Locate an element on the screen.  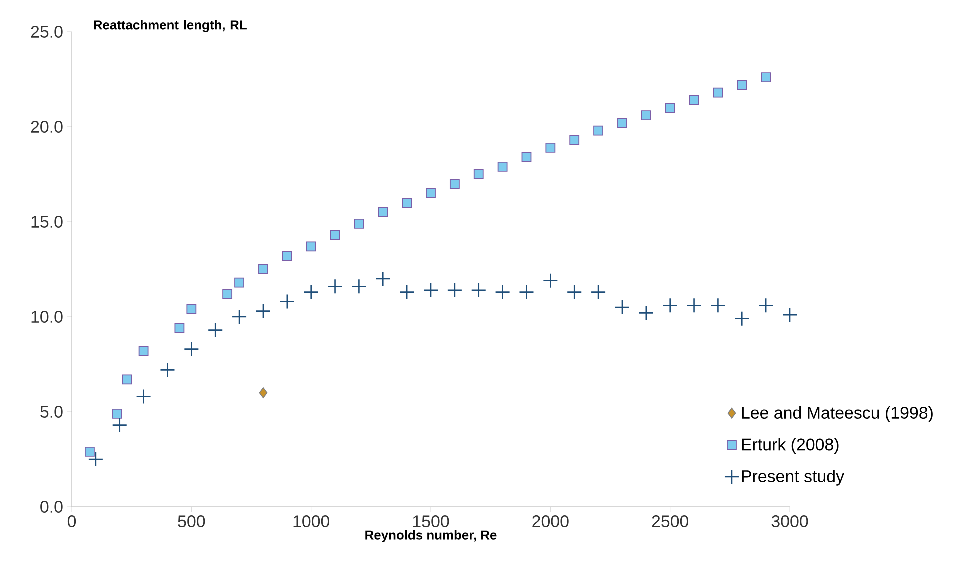
y-axis-title: Reattachment length, RL is located at coordinates (170, 26).